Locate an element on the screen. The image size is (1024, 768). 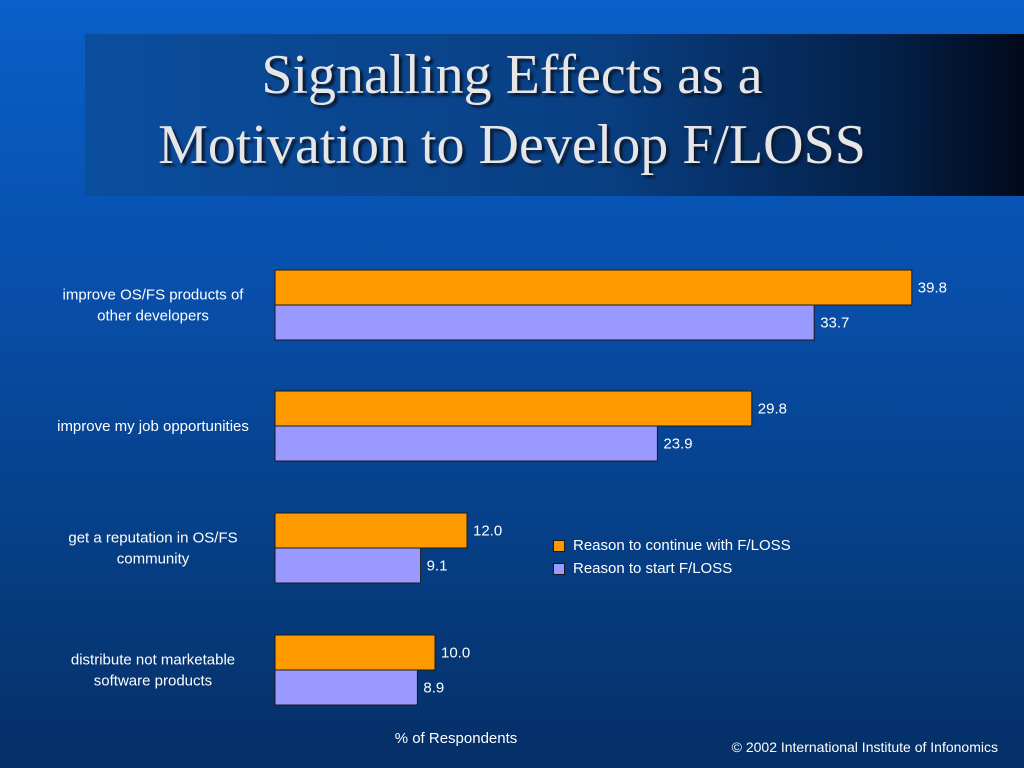
value-label-start-1: 23.9 is located at coordinates (677, 444).